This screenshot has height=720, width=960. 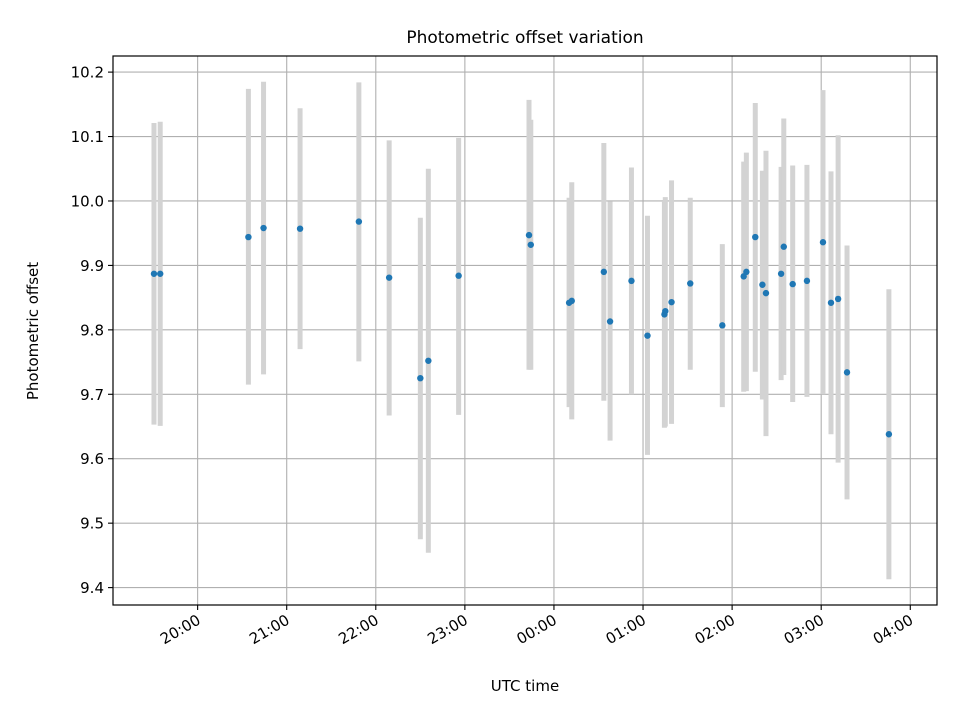 I want to click on y-tick-label: 10.2, so click(x=87, y=73).